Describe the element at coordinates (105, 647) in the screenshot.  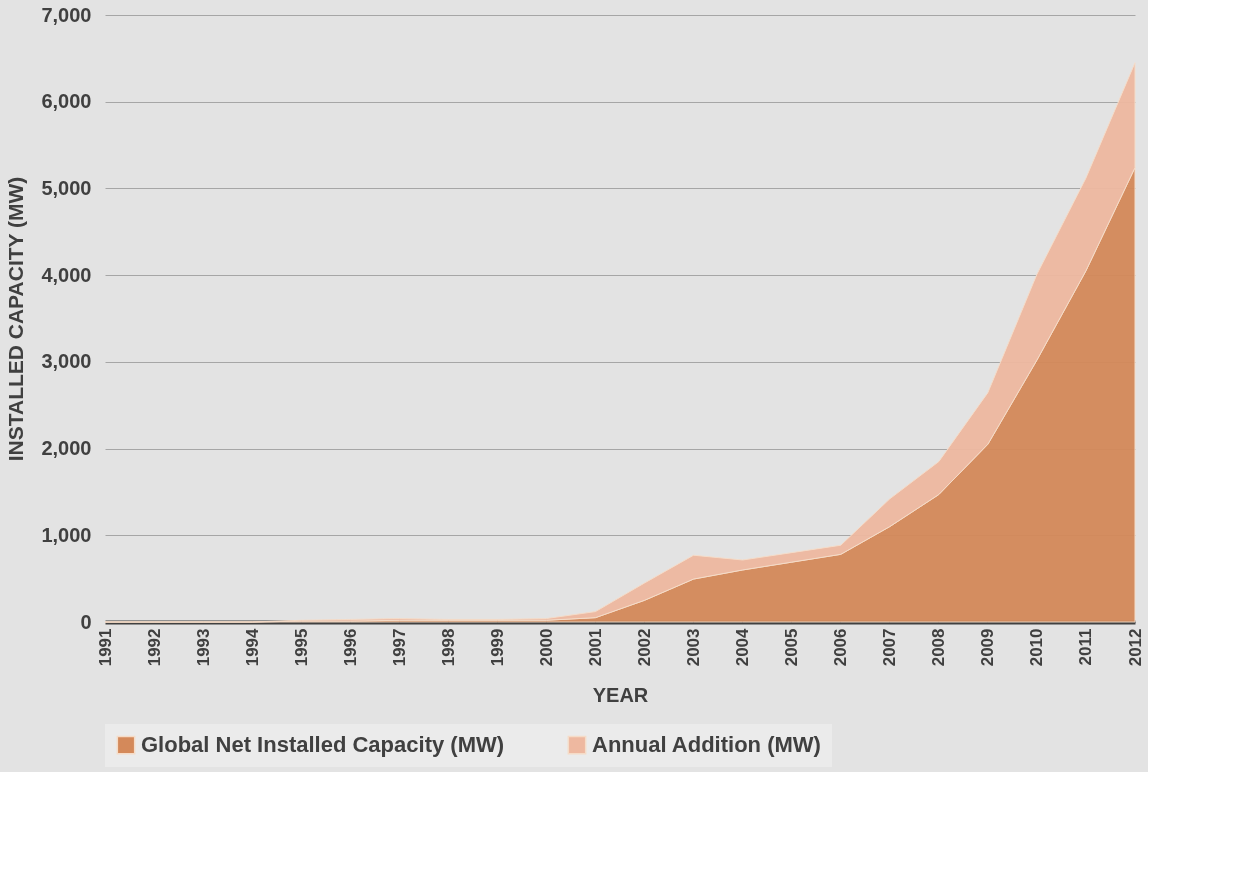
I see `x-tick-label: 1991` at that location.